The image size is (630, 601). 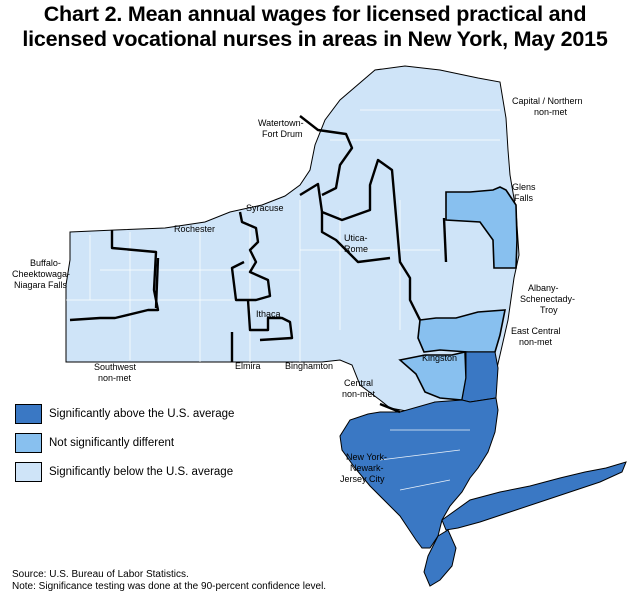 I want to click on area-glens-falls, so click(x=481, y=227).